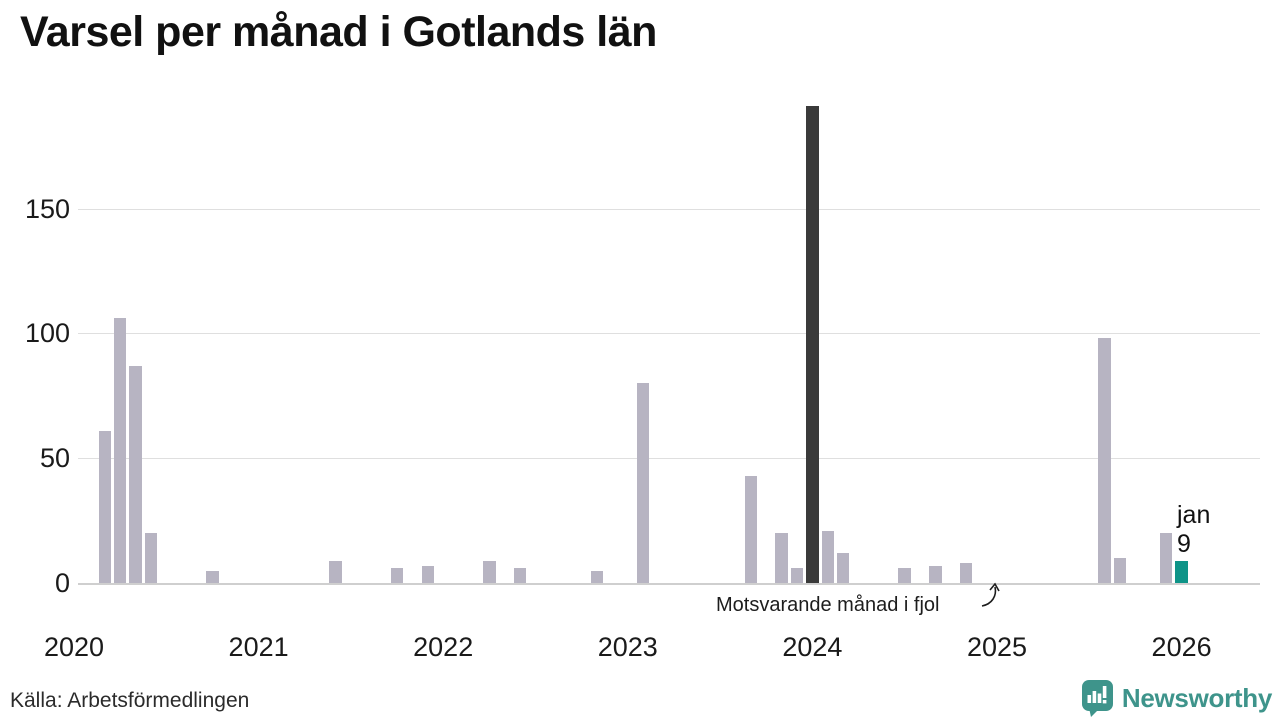 This screenshot has height=720, width=1280. Describe the element at coordinates (669, 459) in the screenshot. I see `gridline-y50` at that location.